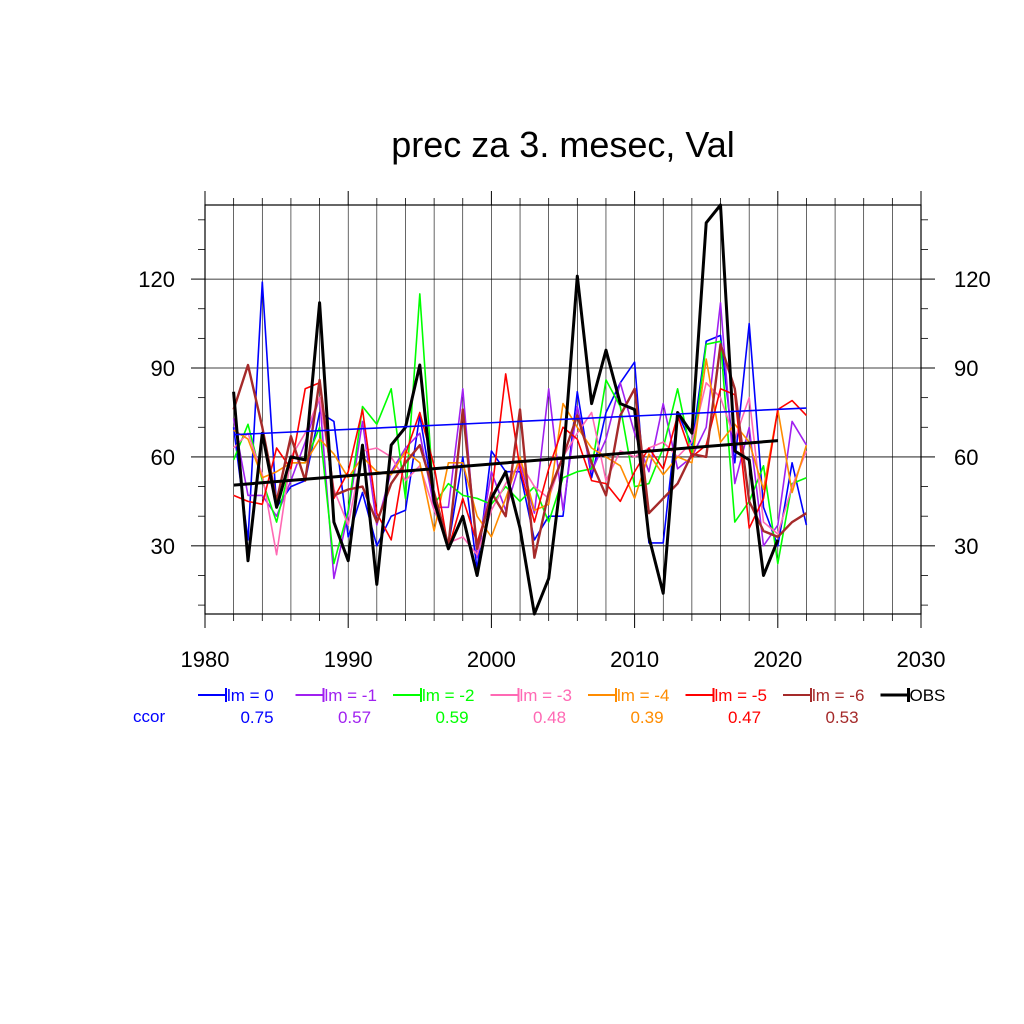 This screenshot has height=1024, width=1024. I want to click on y-tick-label-right: 30, so click(966, 546).